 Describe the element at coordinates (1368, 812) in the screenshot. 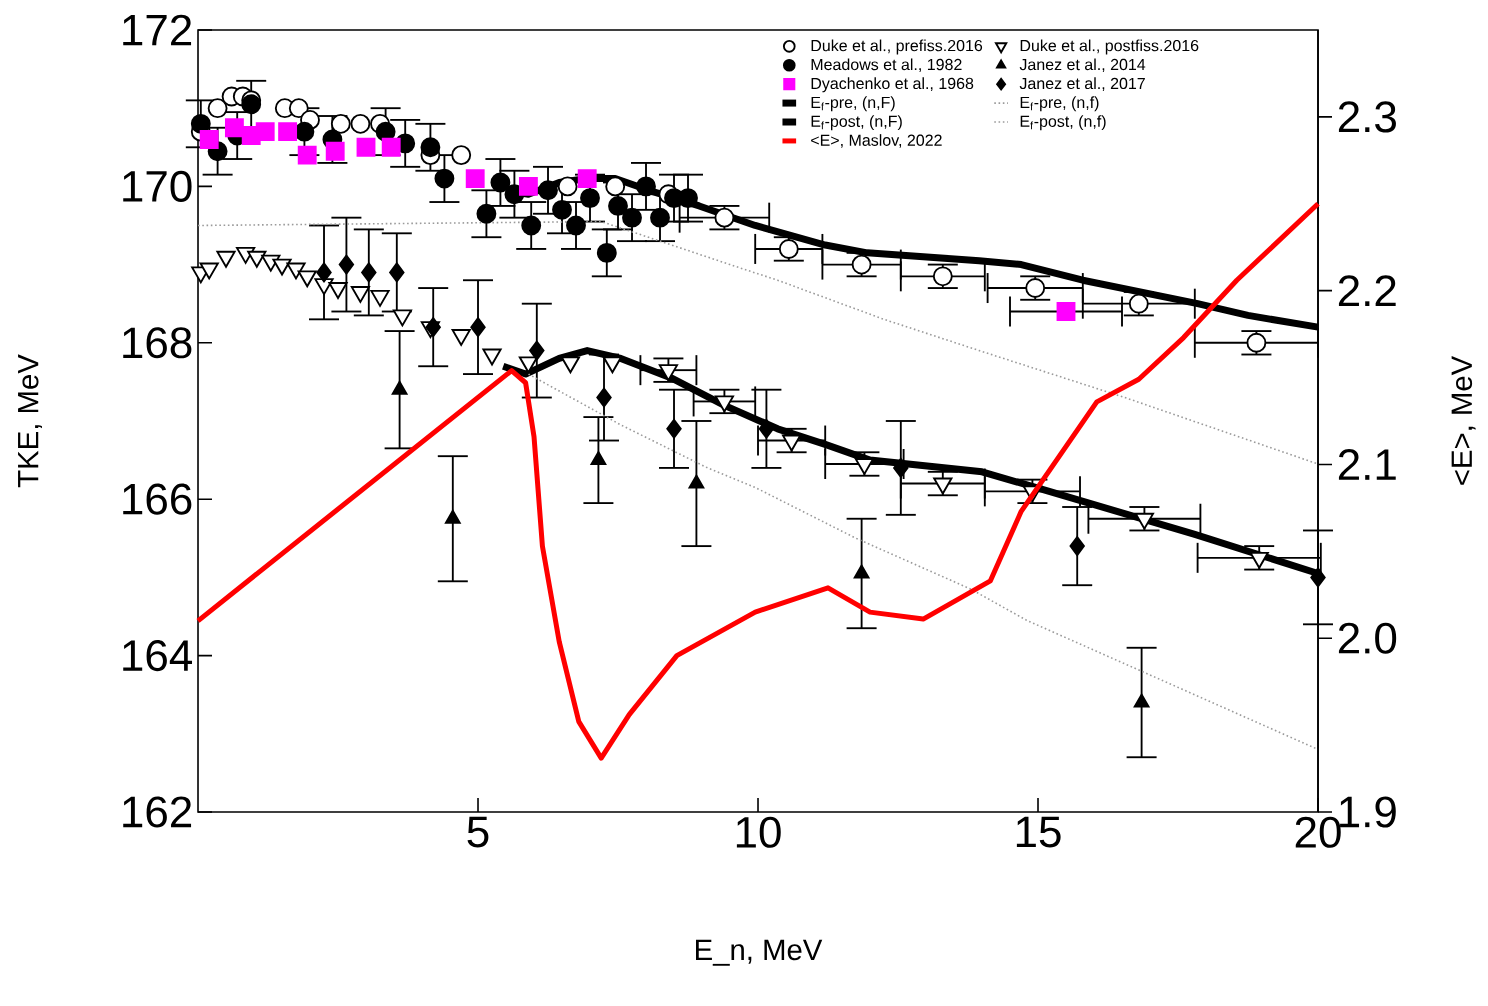

I see `y2-tick-label: 1.9` at that location.